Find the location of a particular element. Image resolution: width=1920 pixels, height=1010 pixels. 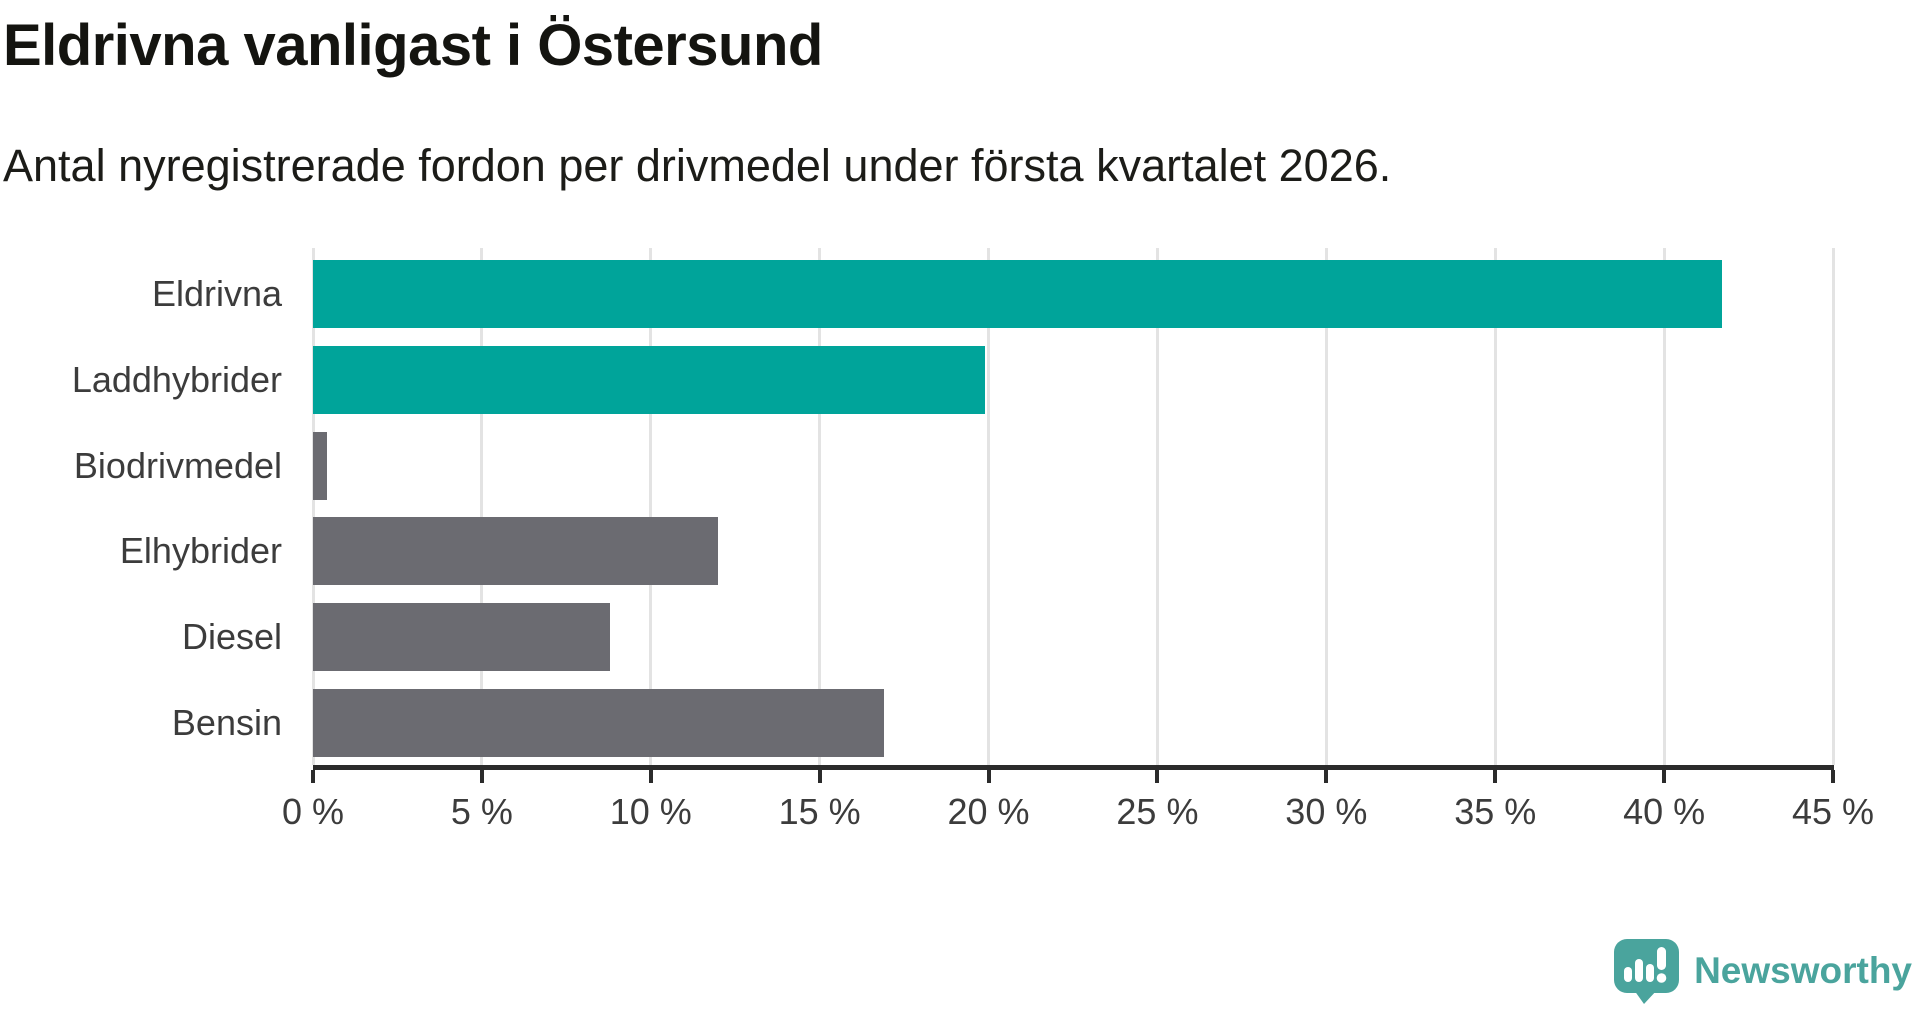

chart-title: Eldrivna vanligast i Östersund is located at coordinates (413, 45).